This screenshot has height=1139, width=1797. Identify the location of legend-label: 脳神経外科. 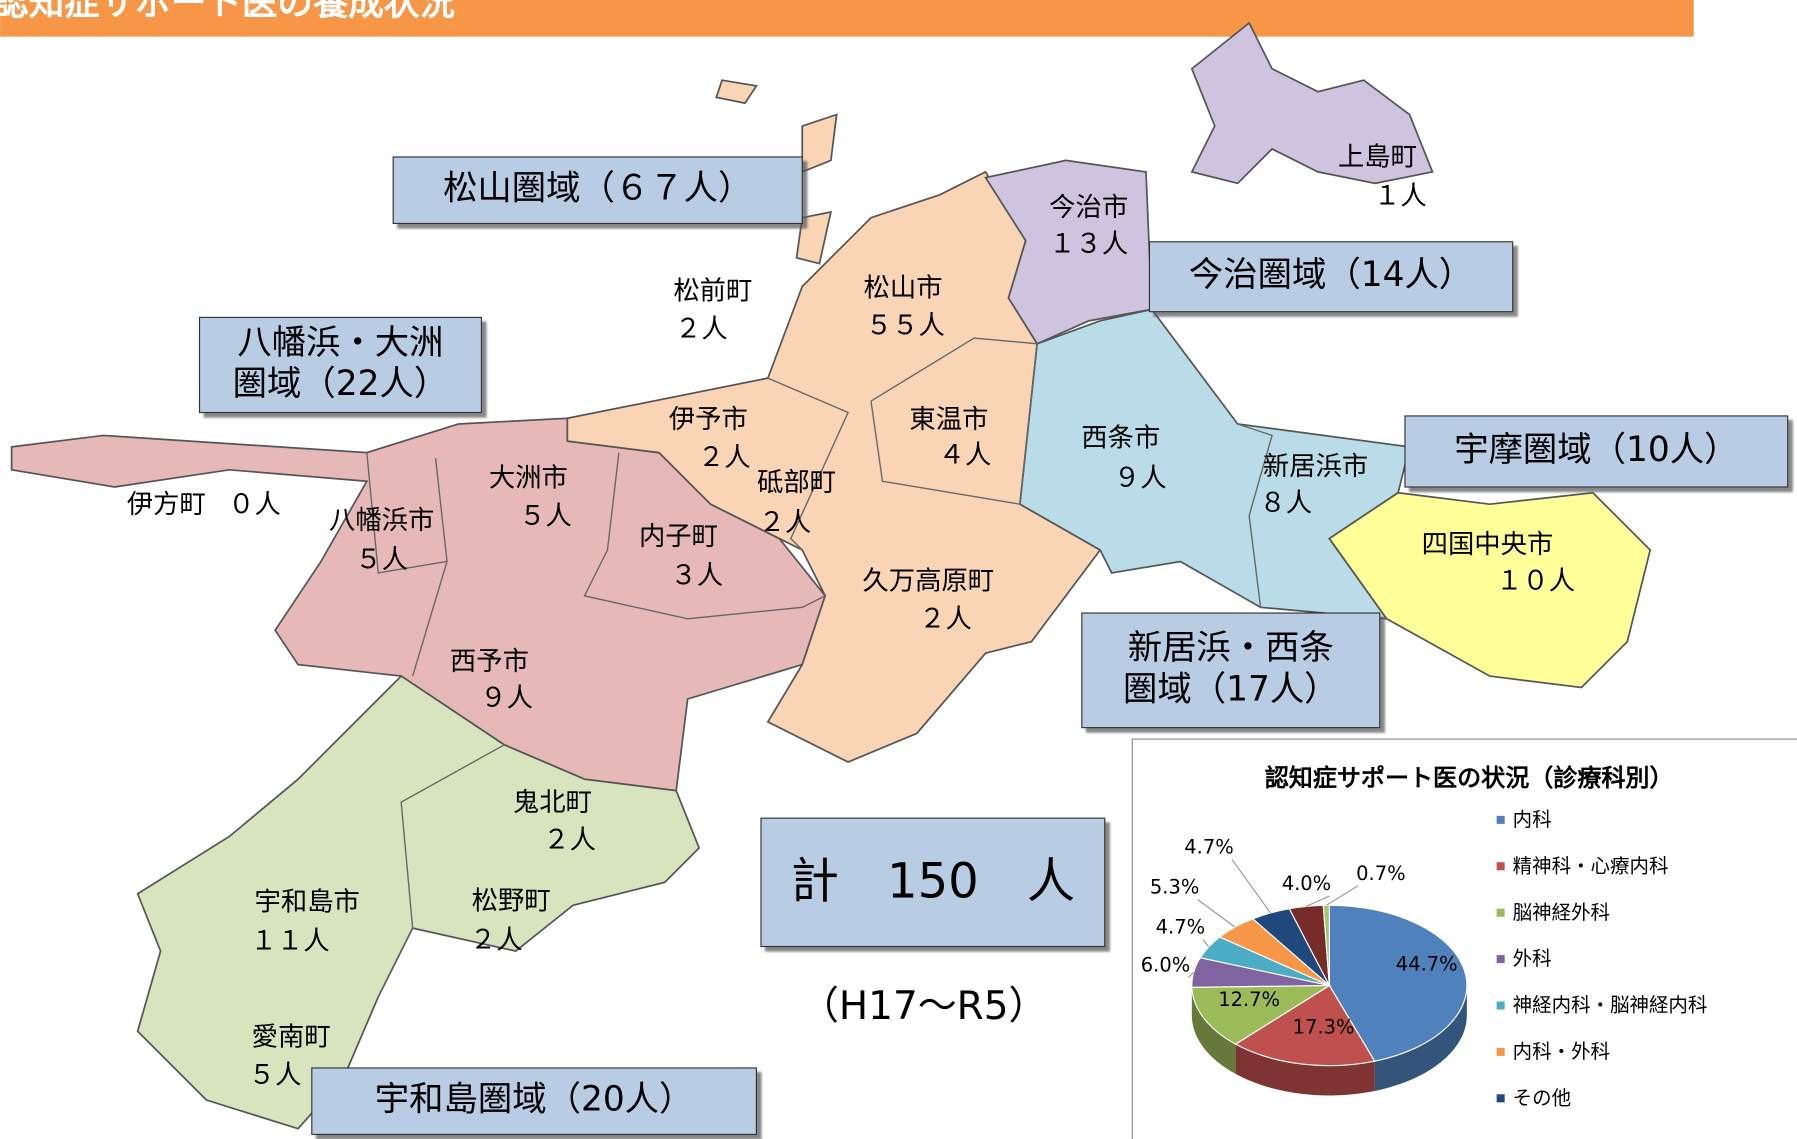
(1561, 912).